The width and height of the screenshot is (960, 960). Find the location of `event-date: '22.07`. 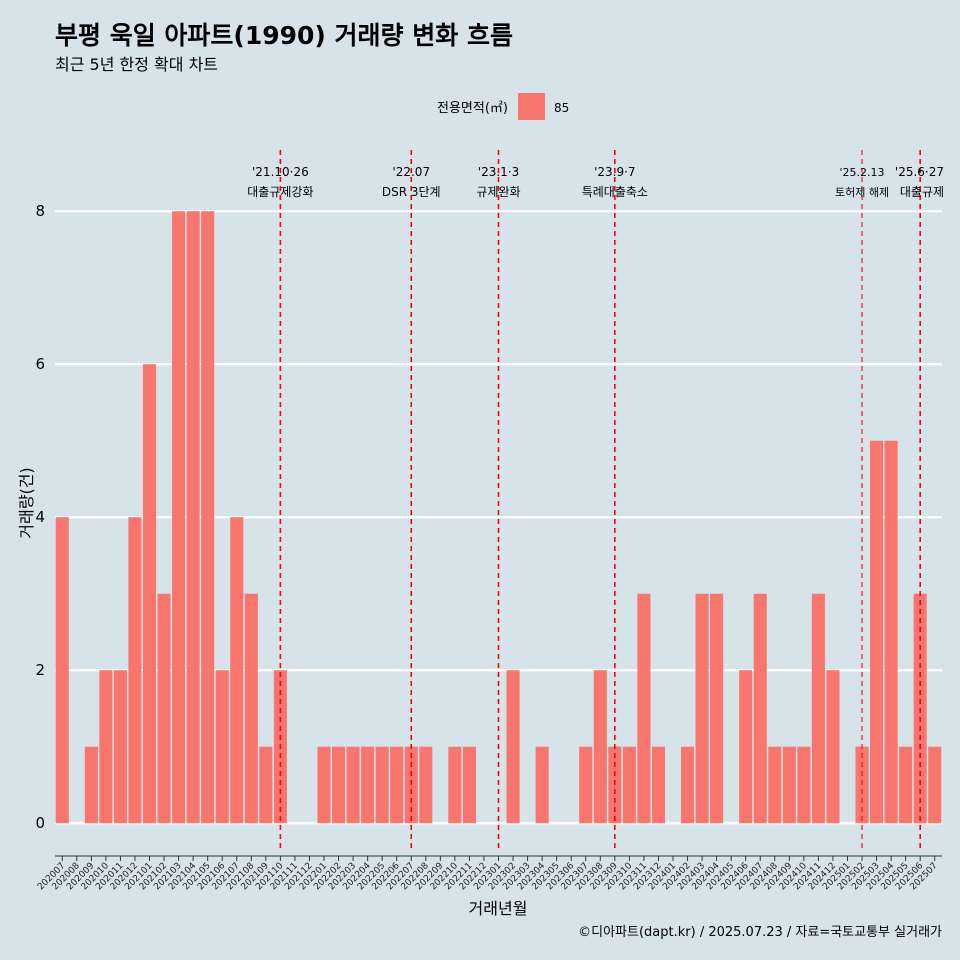

event-date: '22.07 is located at coordinates (411, 172).